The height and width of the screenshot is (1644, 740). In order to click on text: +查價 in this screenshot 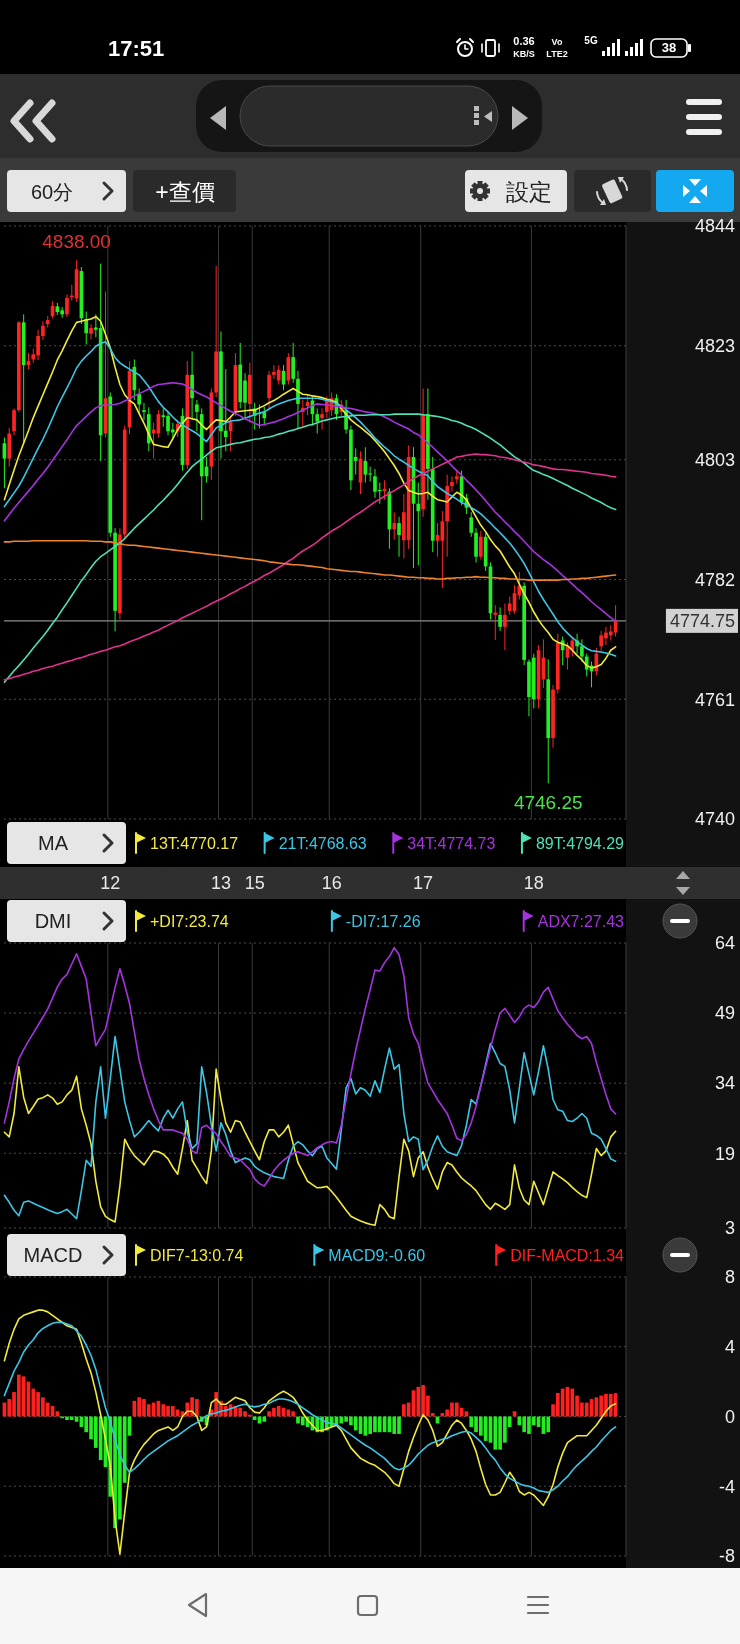, I will do `click(185, 192)`.